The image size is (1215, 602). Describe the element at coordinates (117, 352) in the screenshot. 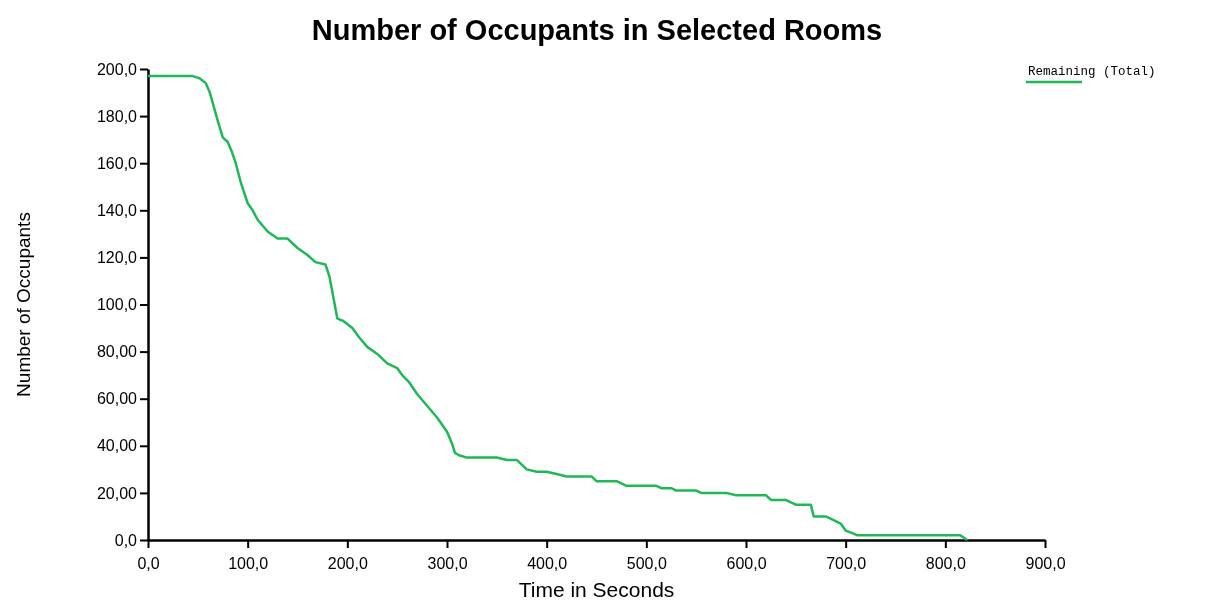

I see `y-tick-label: 80,00` at that location.